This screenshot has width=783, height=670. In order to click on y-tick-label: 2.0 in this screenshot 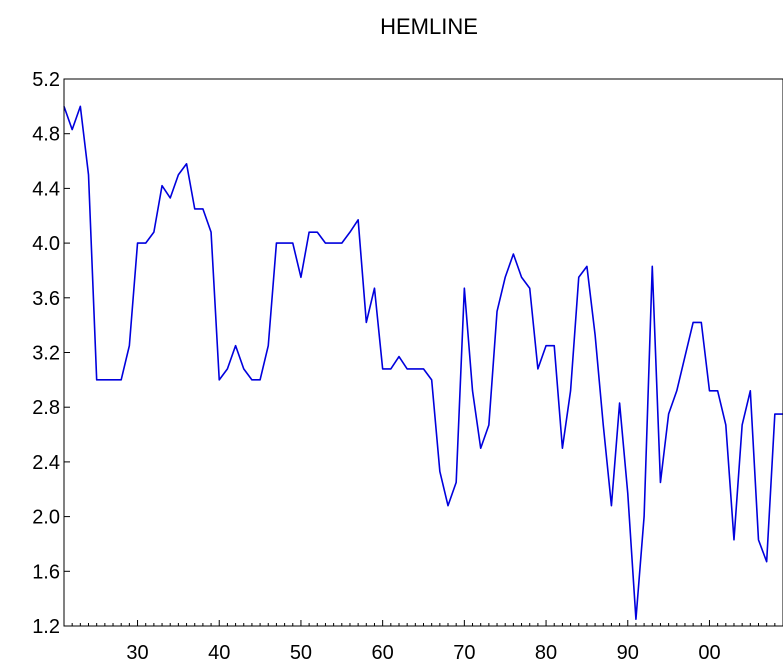, I will do `click(46, 518)`.